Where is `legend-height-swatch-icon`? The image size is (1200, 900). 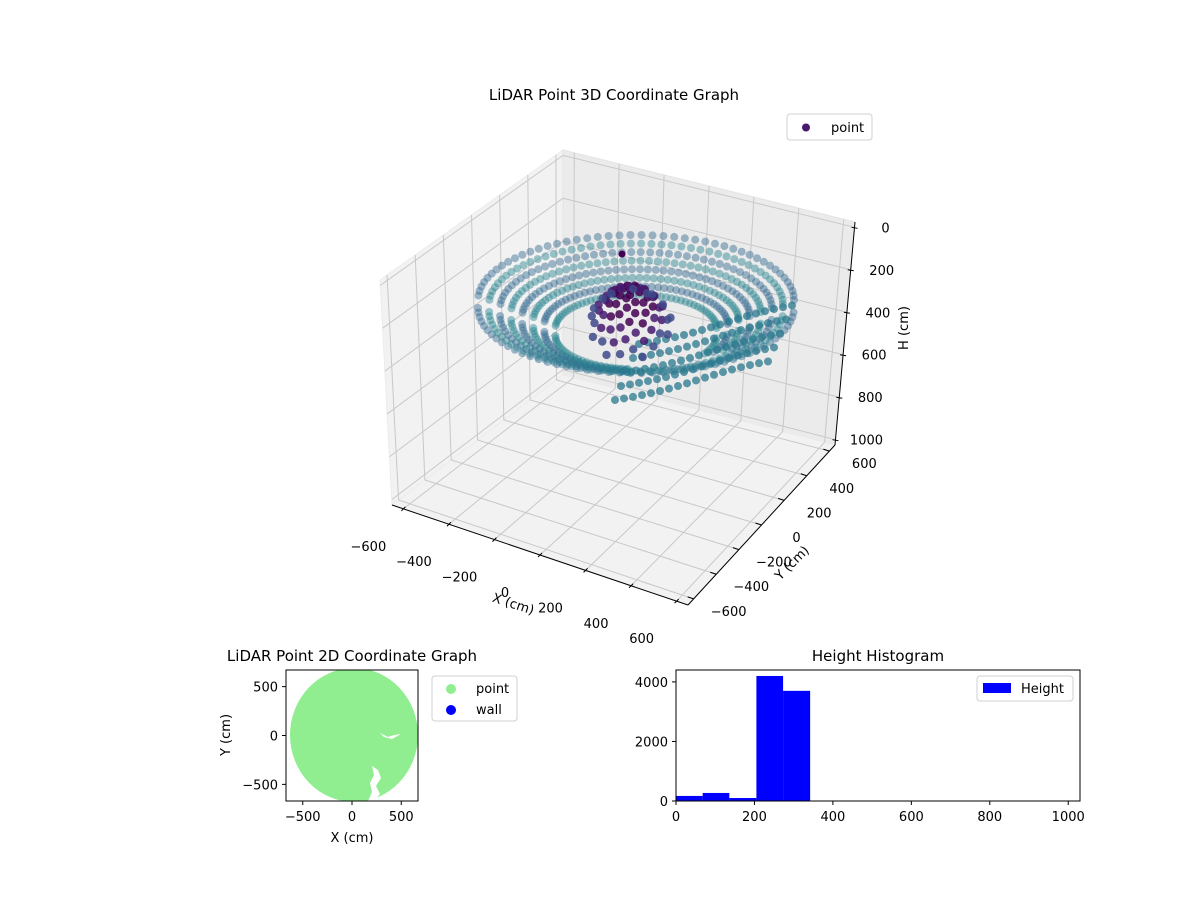
legend-height-swatch-icon is located at coordinates (997, 688).